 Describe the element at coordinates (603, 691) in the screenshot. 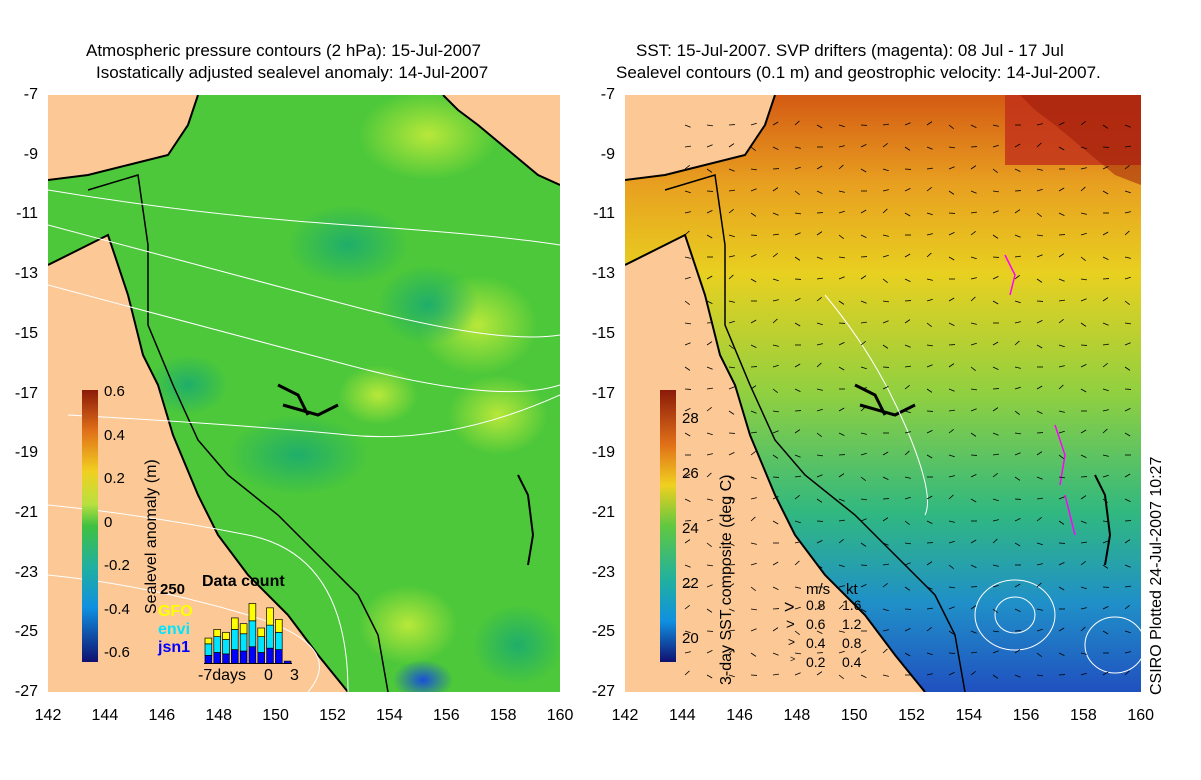

I see `y-tick-label: -27` at that location.